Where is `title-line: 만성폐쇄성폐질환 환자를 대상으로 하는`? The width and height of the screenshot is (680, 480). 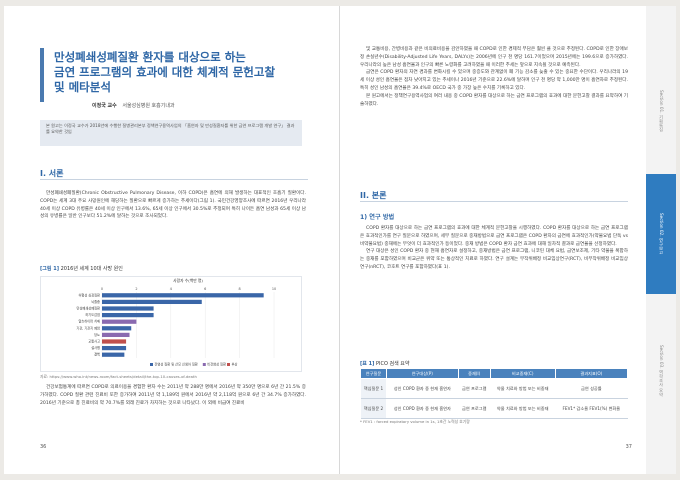
title-line: 만성폐쇄성폐질환 환자를 대상으로 하는 is located at coordinates (150, 57).